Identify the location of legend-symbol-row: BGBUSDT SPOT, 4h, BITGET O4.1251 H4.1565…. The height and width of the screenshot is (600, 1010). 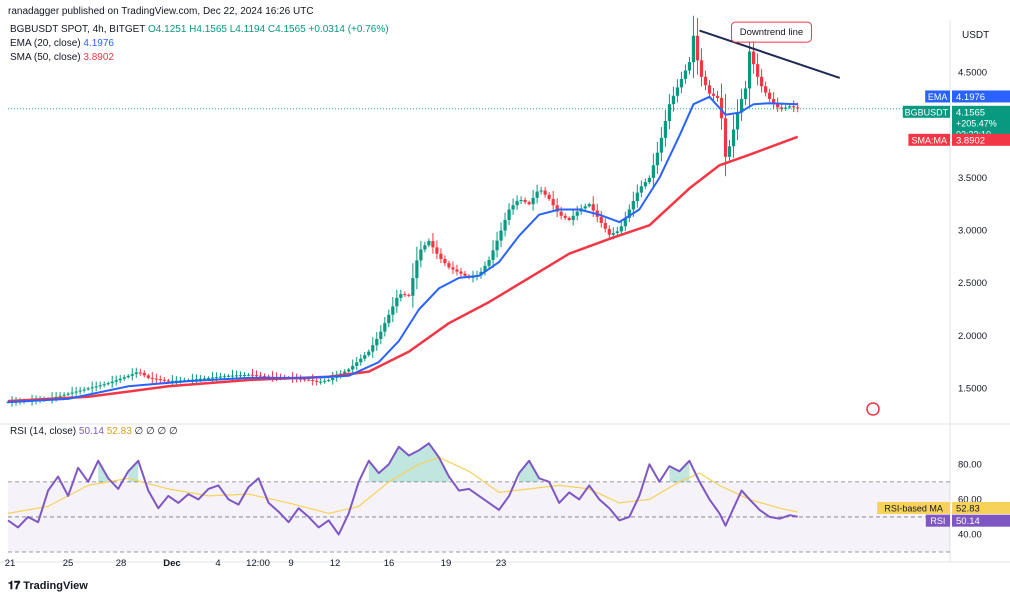
(199, 29).